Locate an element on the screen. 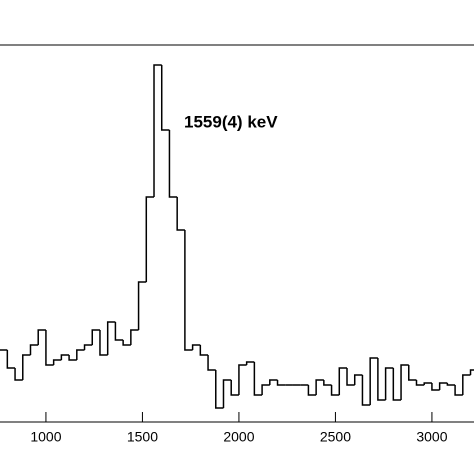  x-tick-label: 2000 is located at coordinates (238, 437).